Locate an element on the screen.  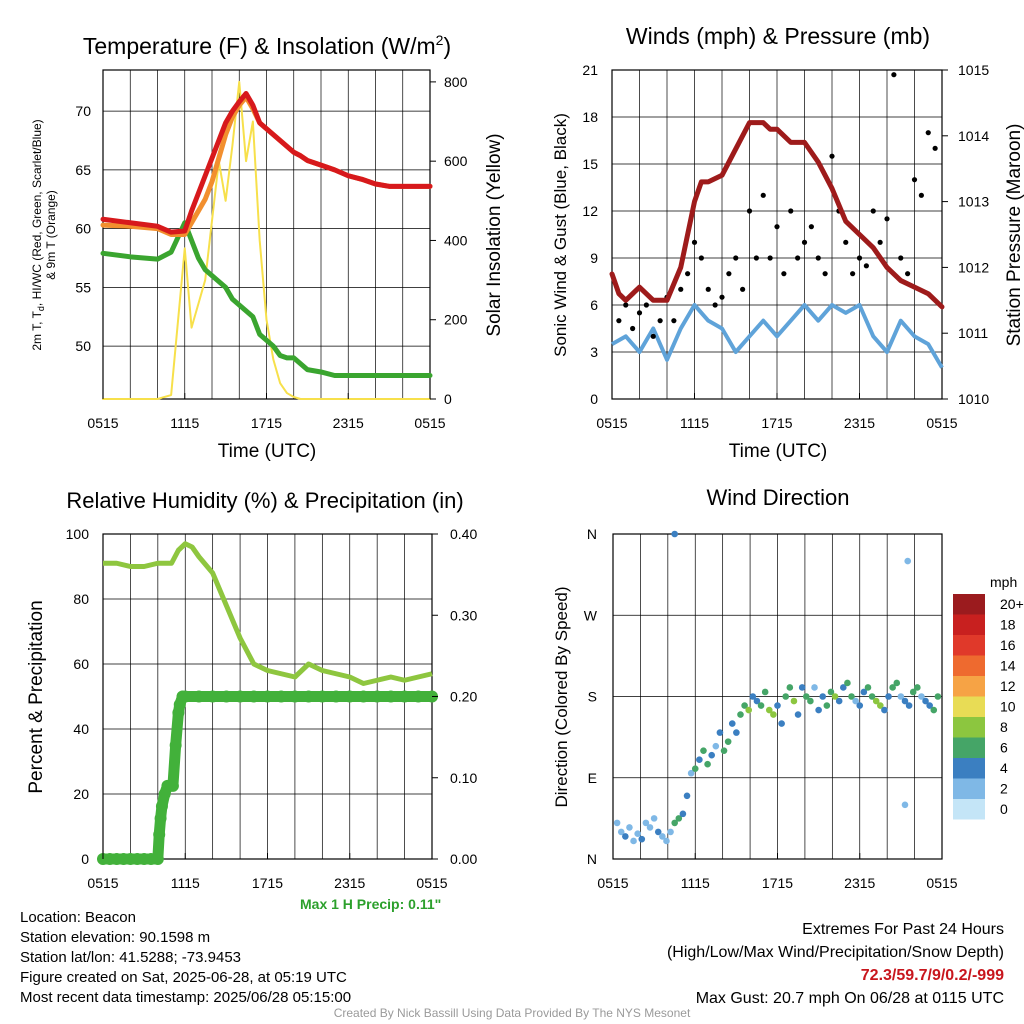
y-tick-label-right: 400 is located at coordinates (456, 240).